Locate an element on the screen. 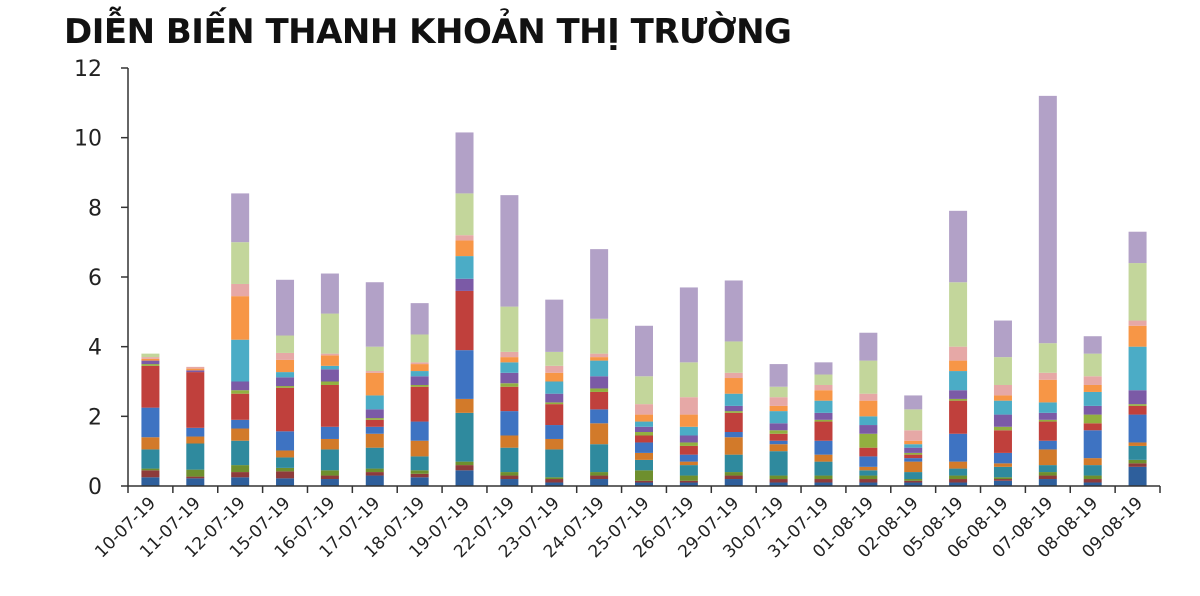 The height and width of the screenshot is (596, 1200). chart-title: DIỄN BIẾN THANH KHOẢN THỊ TRƯỜNG is located at coordinates (428, 32).